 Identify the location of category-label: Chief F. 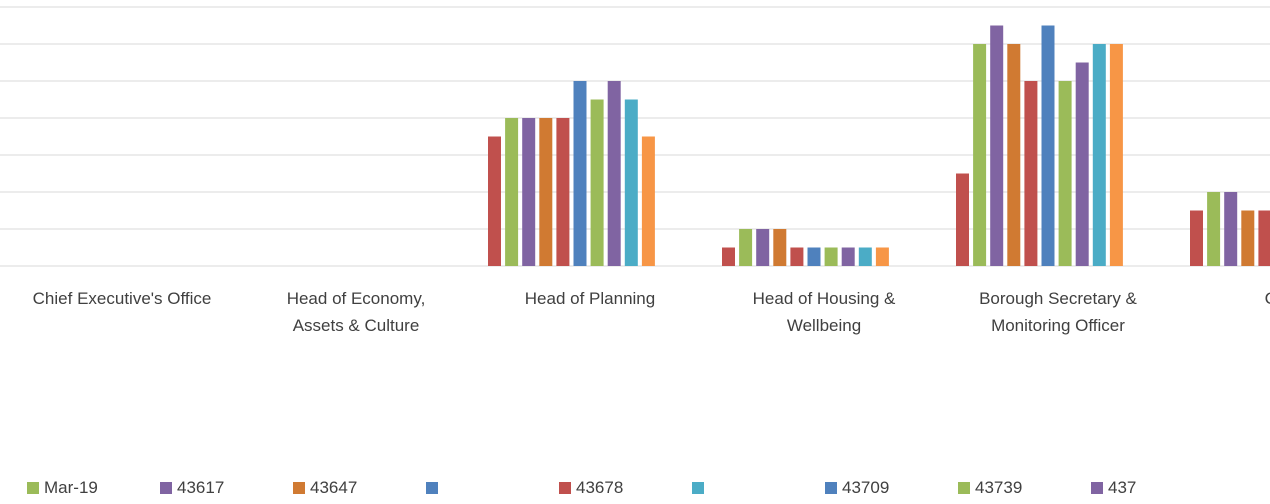
(1267, 298).